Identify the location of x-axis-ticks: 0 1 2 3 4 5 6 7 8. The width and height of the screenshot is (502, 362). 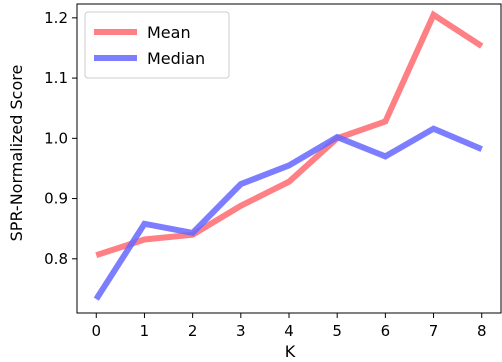
(289, 326).